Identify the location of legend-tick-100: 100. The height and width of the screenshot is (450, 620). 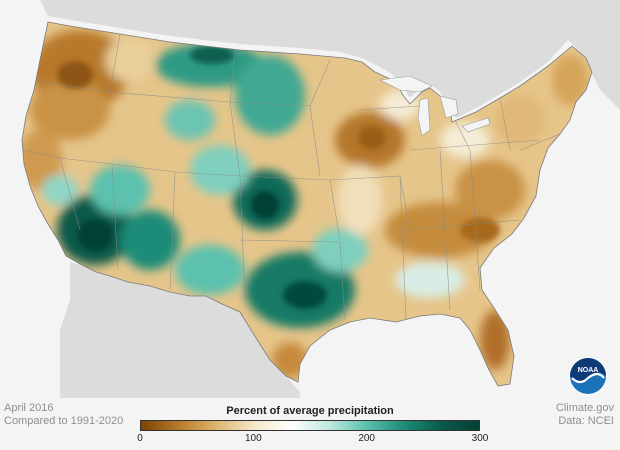
(253, 438).